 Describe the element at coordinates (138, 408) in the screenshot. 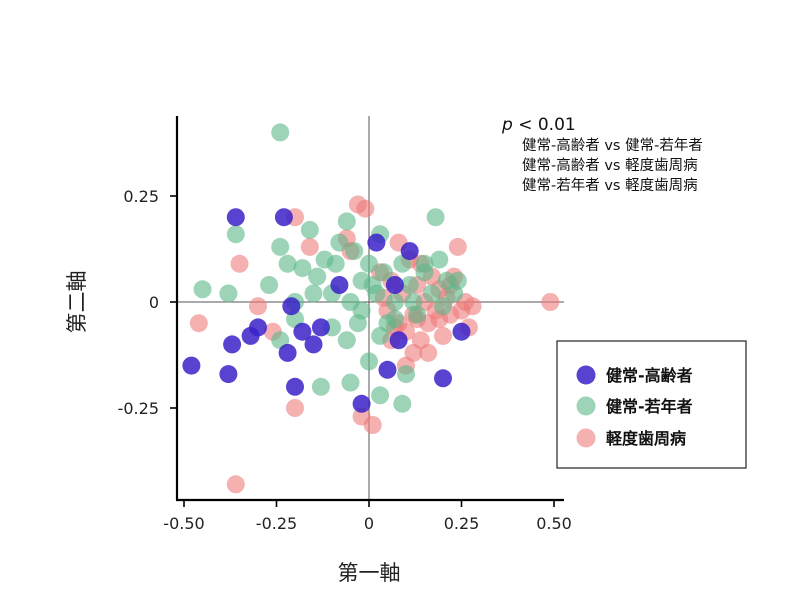

I see `y-tick-label: -0.25` at that location.